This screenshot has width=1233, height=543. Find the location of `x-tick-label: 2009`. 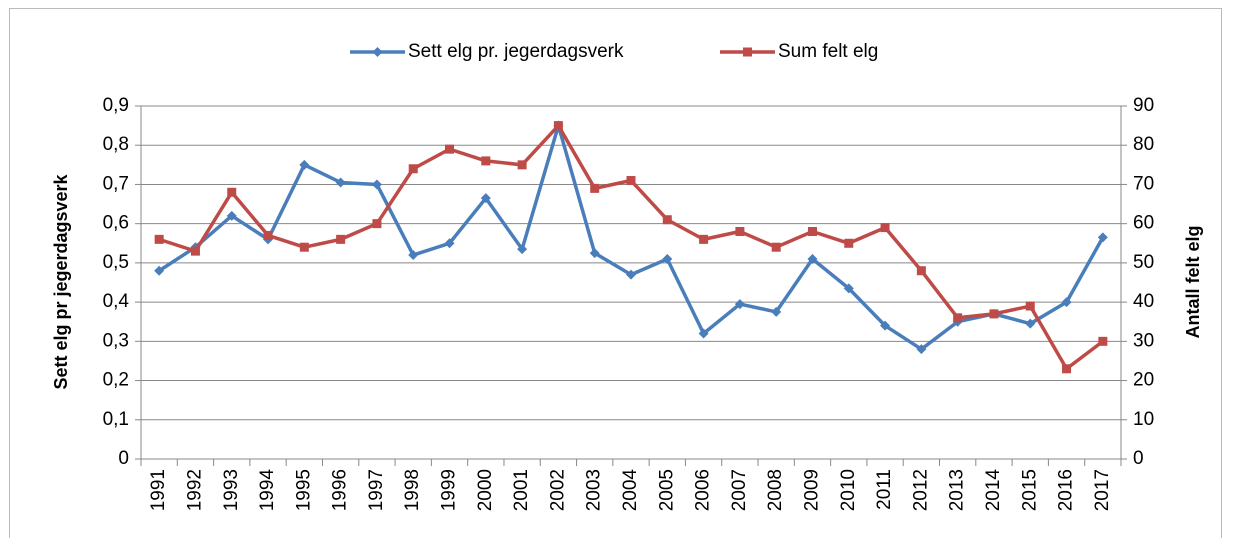

x-tick-label: 2009 is located at coordinates (811, 490).